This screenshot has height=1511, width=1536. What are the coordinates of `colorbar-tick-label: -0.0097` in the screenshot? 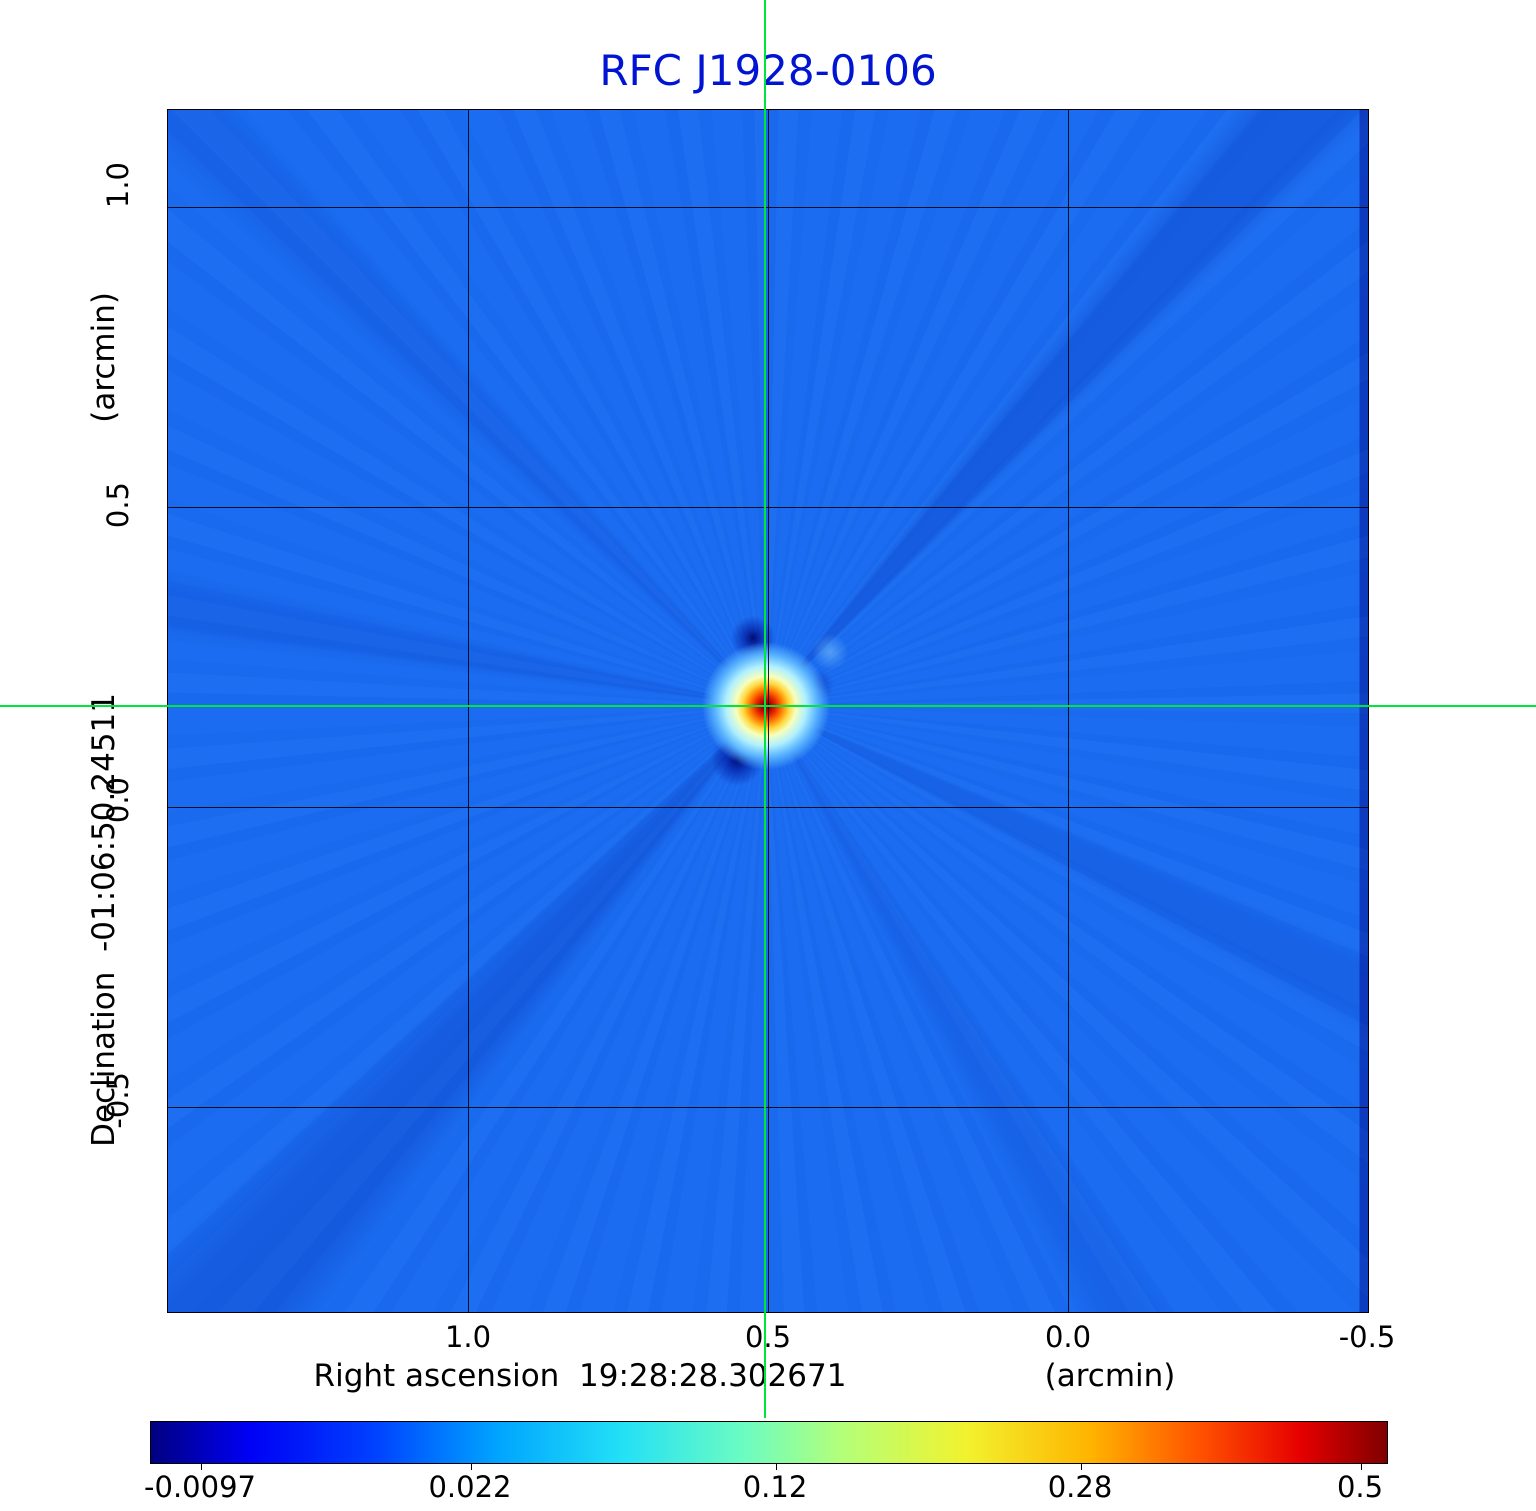 It's located at (200, 1487).